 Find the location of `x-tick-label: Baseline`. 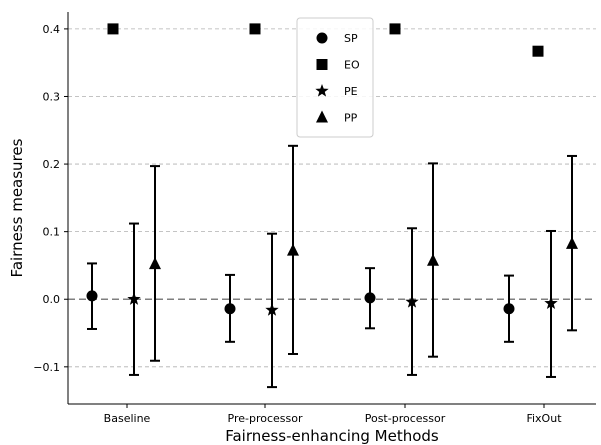

x-tick-label: Baseline is located at coordinates (127, 418).